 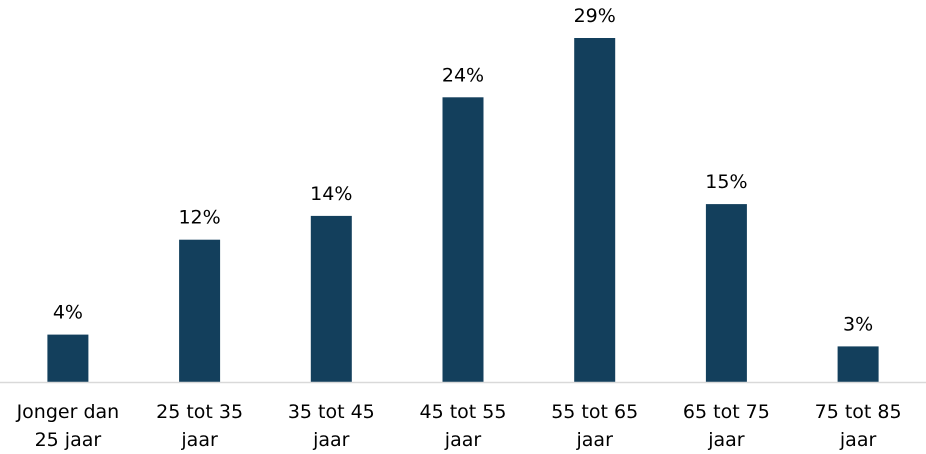 I want to click on x-tick-label-line: Jonger dan, so click(x=68, y=412).